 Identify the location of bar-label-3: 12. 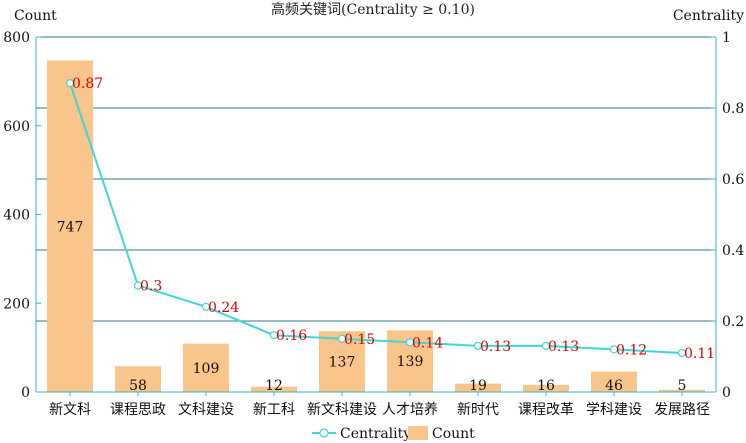
(274, 386).